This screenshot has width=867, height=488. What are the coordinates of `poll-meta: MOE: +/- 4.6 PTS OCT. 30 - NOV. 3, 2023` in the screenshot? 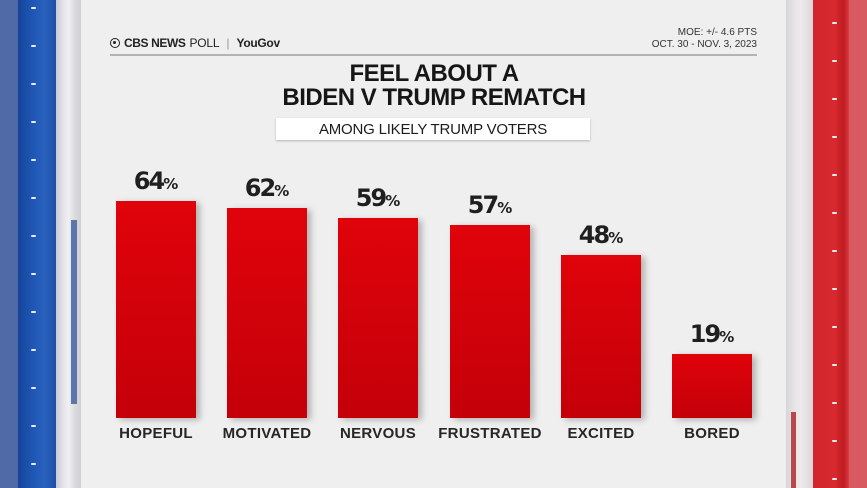 It's located at (704, 39).